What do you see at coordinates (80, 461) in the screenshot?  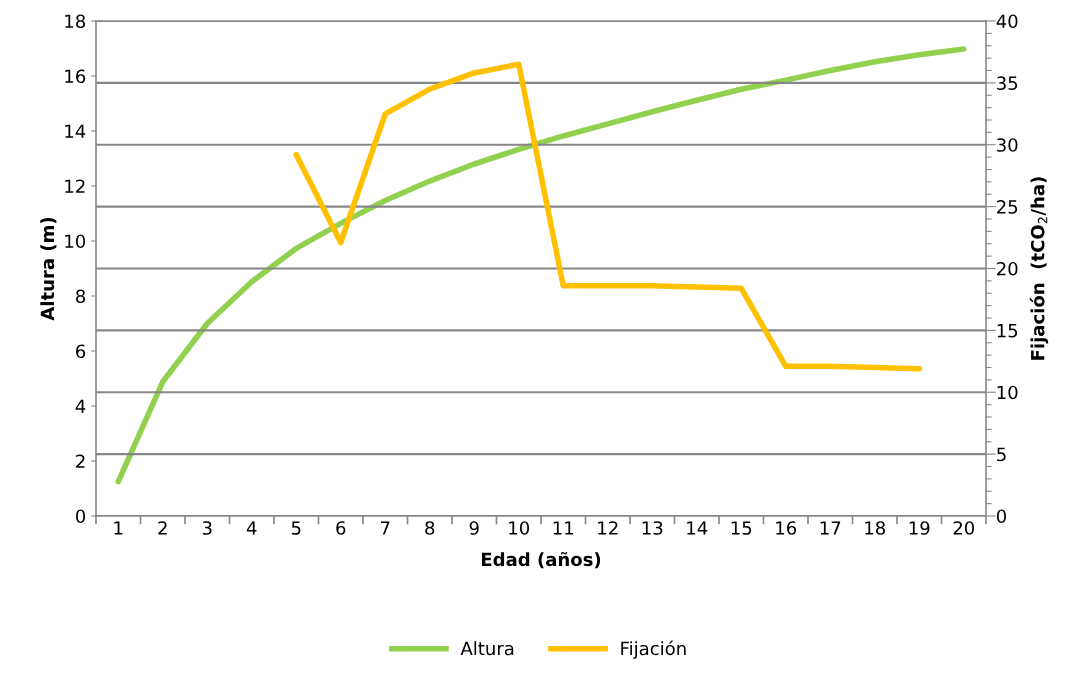 I see `y-tick-label: 2` at bounding box center [80, 461].